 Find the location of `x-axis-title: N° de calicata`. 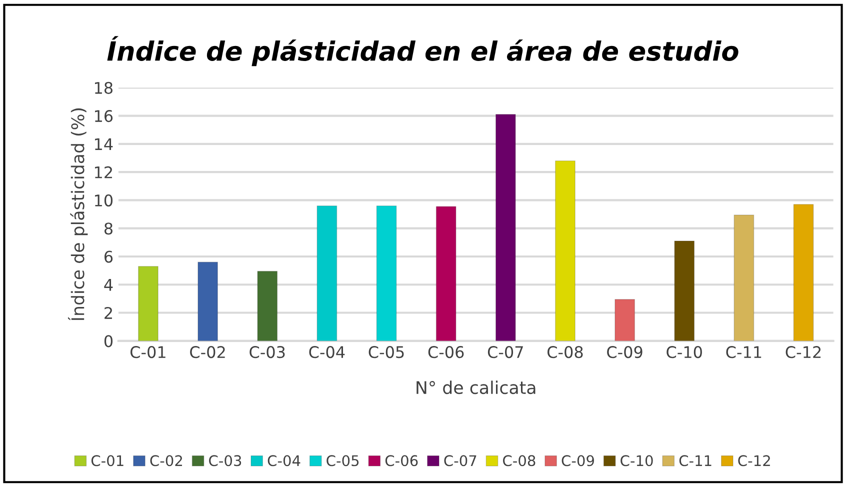

x-axis-title: N° de calicata is located at coordinates (476, 387).